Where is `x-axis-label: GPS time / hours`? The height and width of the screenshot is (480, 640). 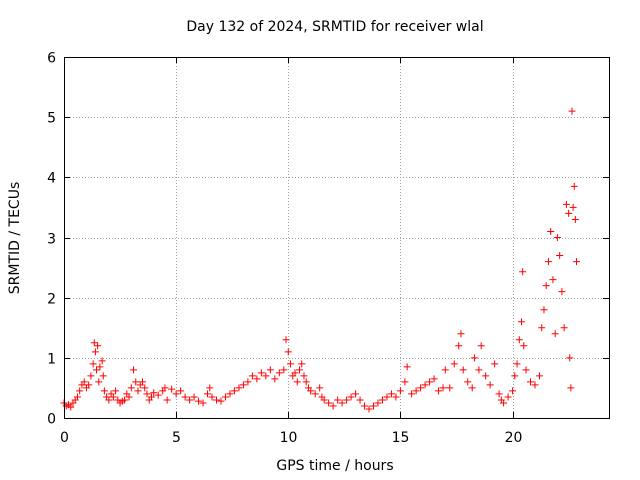
x-axis-label: GPS time / hours is located at coordinates (334, 466).